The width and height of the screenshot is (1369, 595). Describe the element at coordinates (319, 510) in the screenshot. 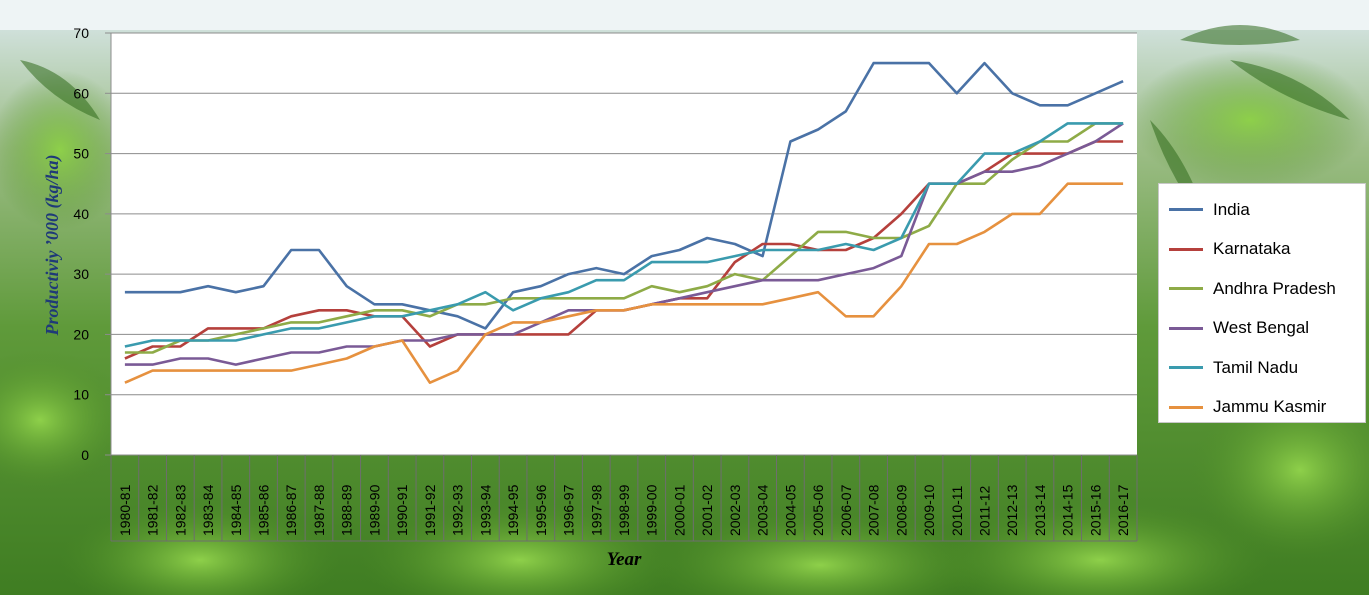

I see `x-tick-label: 1987-88` at that location.